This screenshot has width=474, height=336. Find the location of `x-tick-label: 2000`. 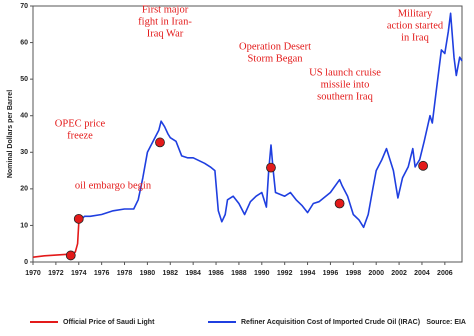

x-tick-label: 2000 is located at coordinates (376, 273).